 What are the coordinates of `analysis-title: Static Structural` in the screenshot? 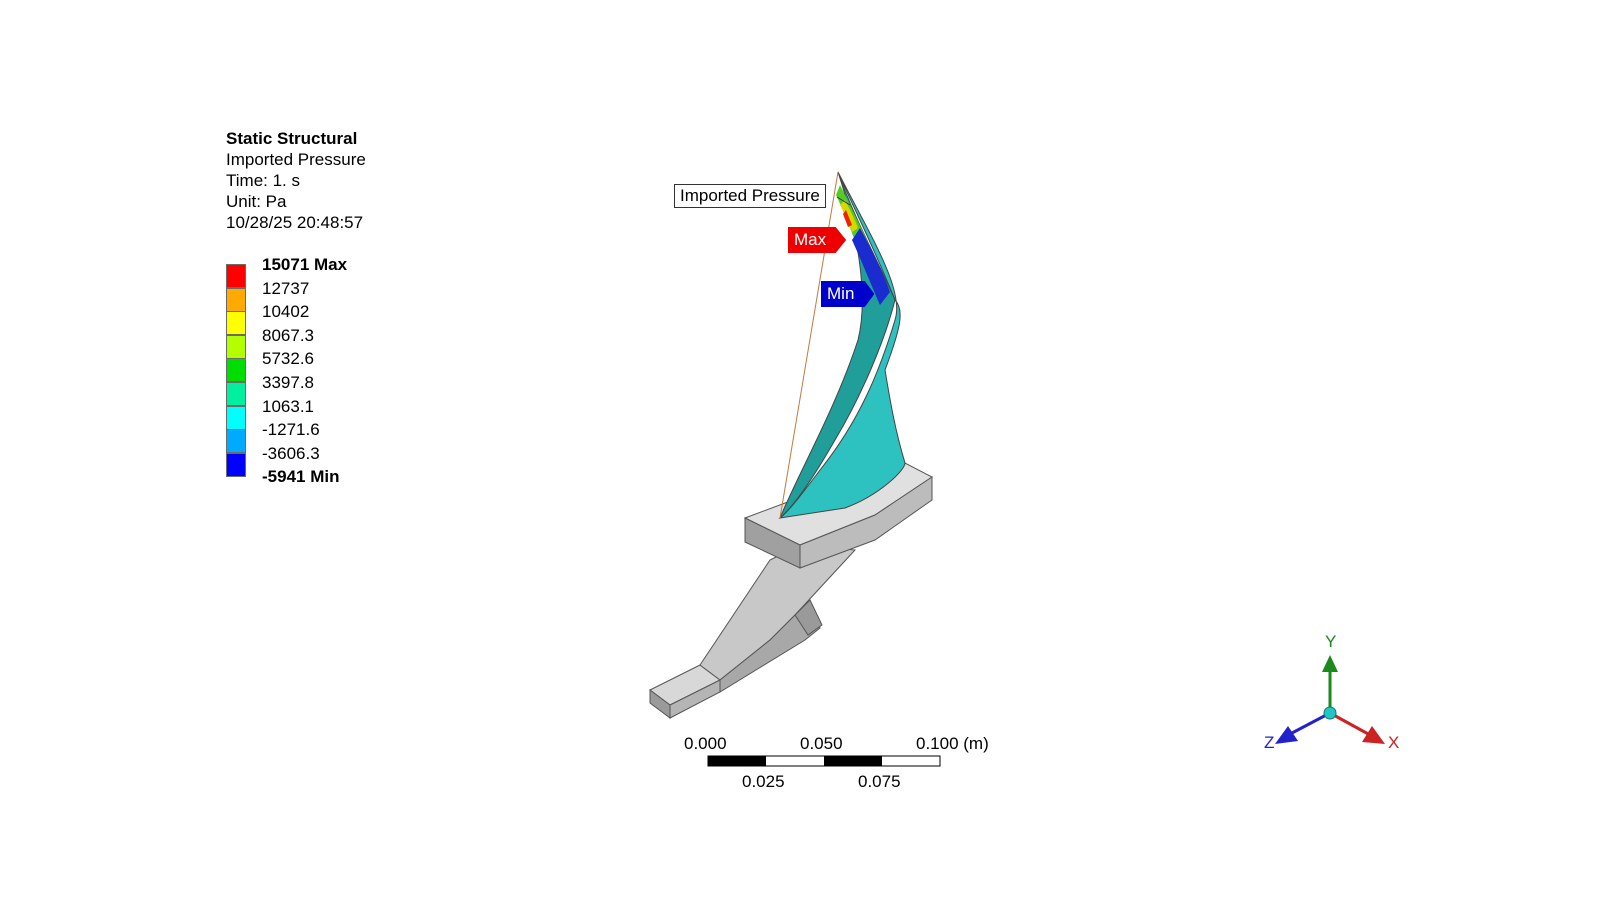 It's located at (292, 138).